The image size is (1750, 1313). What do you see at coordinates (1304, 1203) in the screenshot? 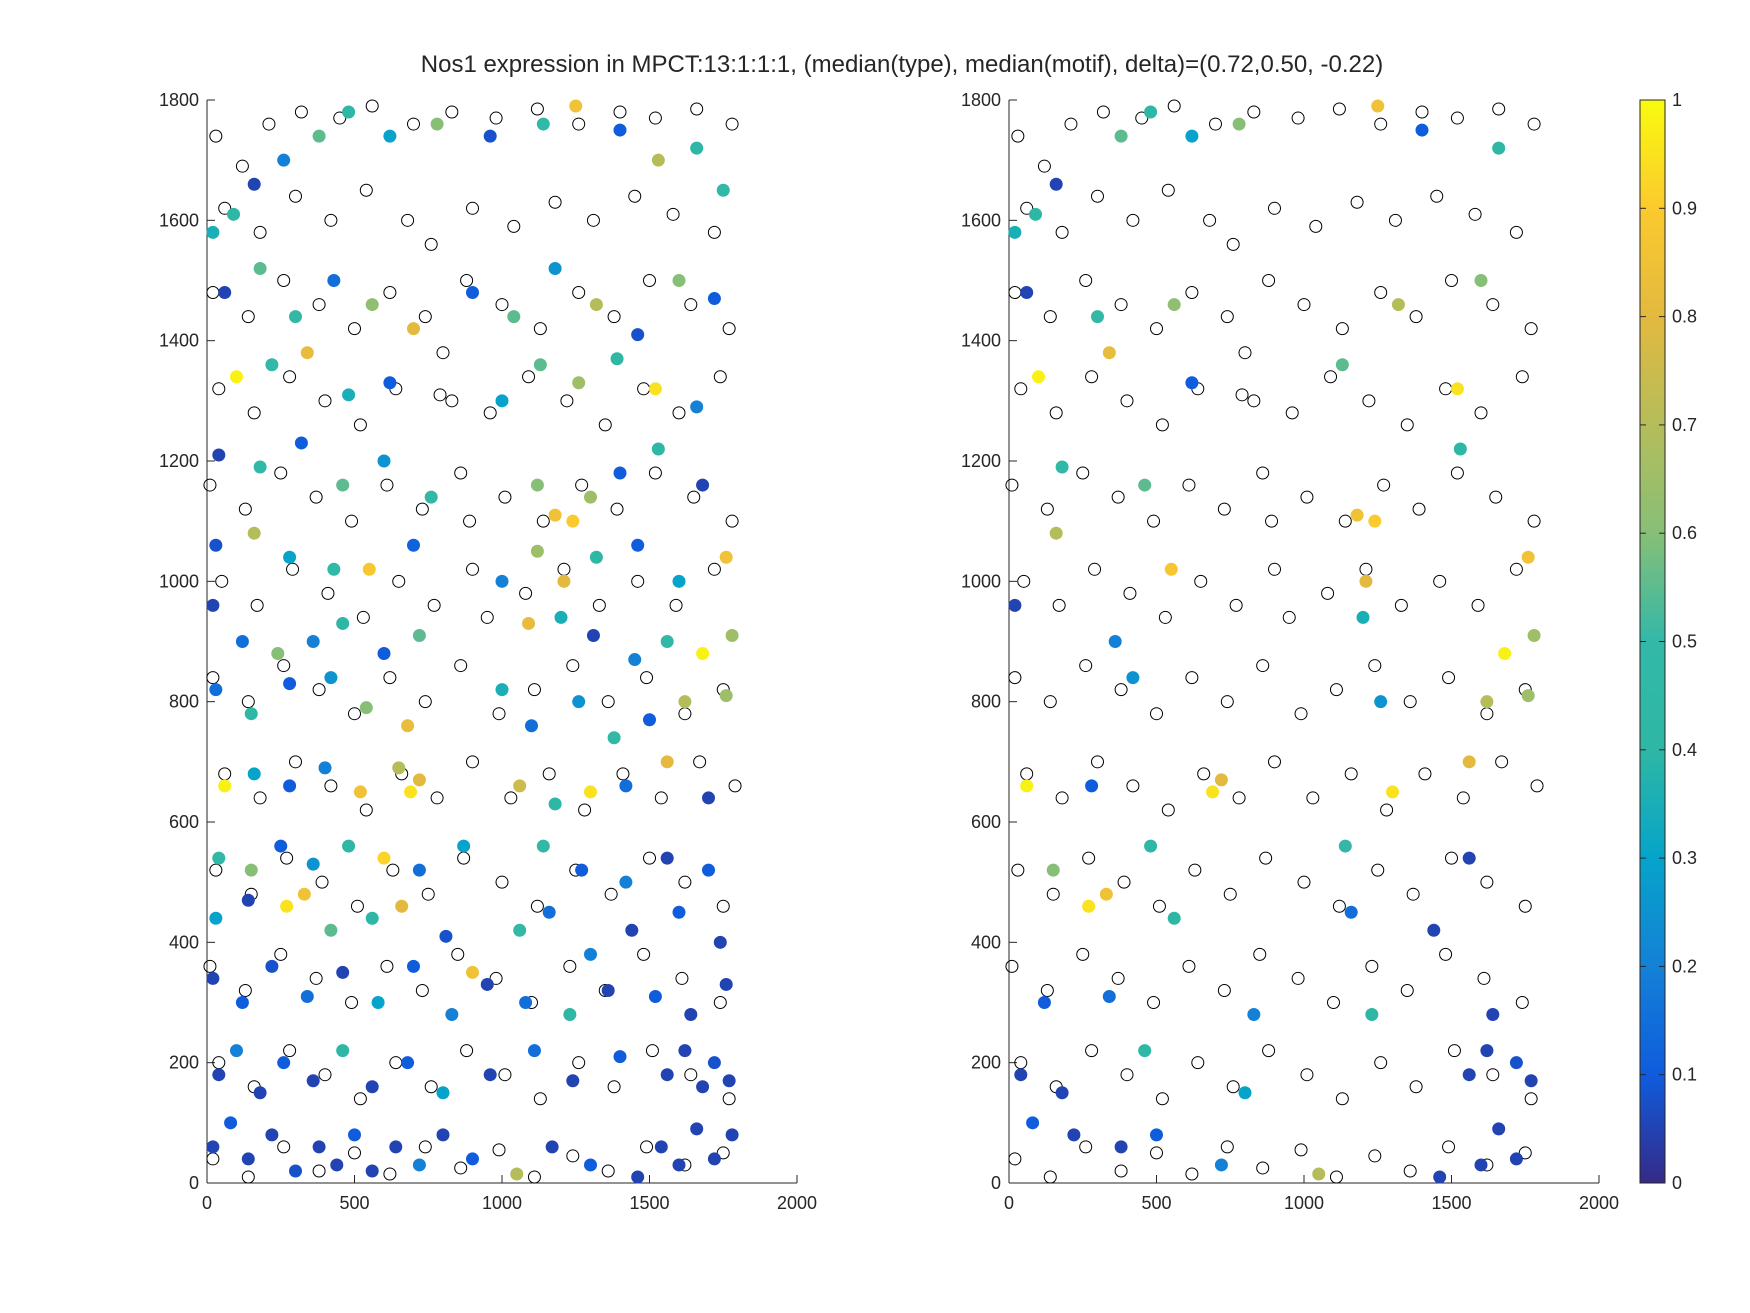
I see `x-tick-label: 1000` at bounding box center [1304, 1203].